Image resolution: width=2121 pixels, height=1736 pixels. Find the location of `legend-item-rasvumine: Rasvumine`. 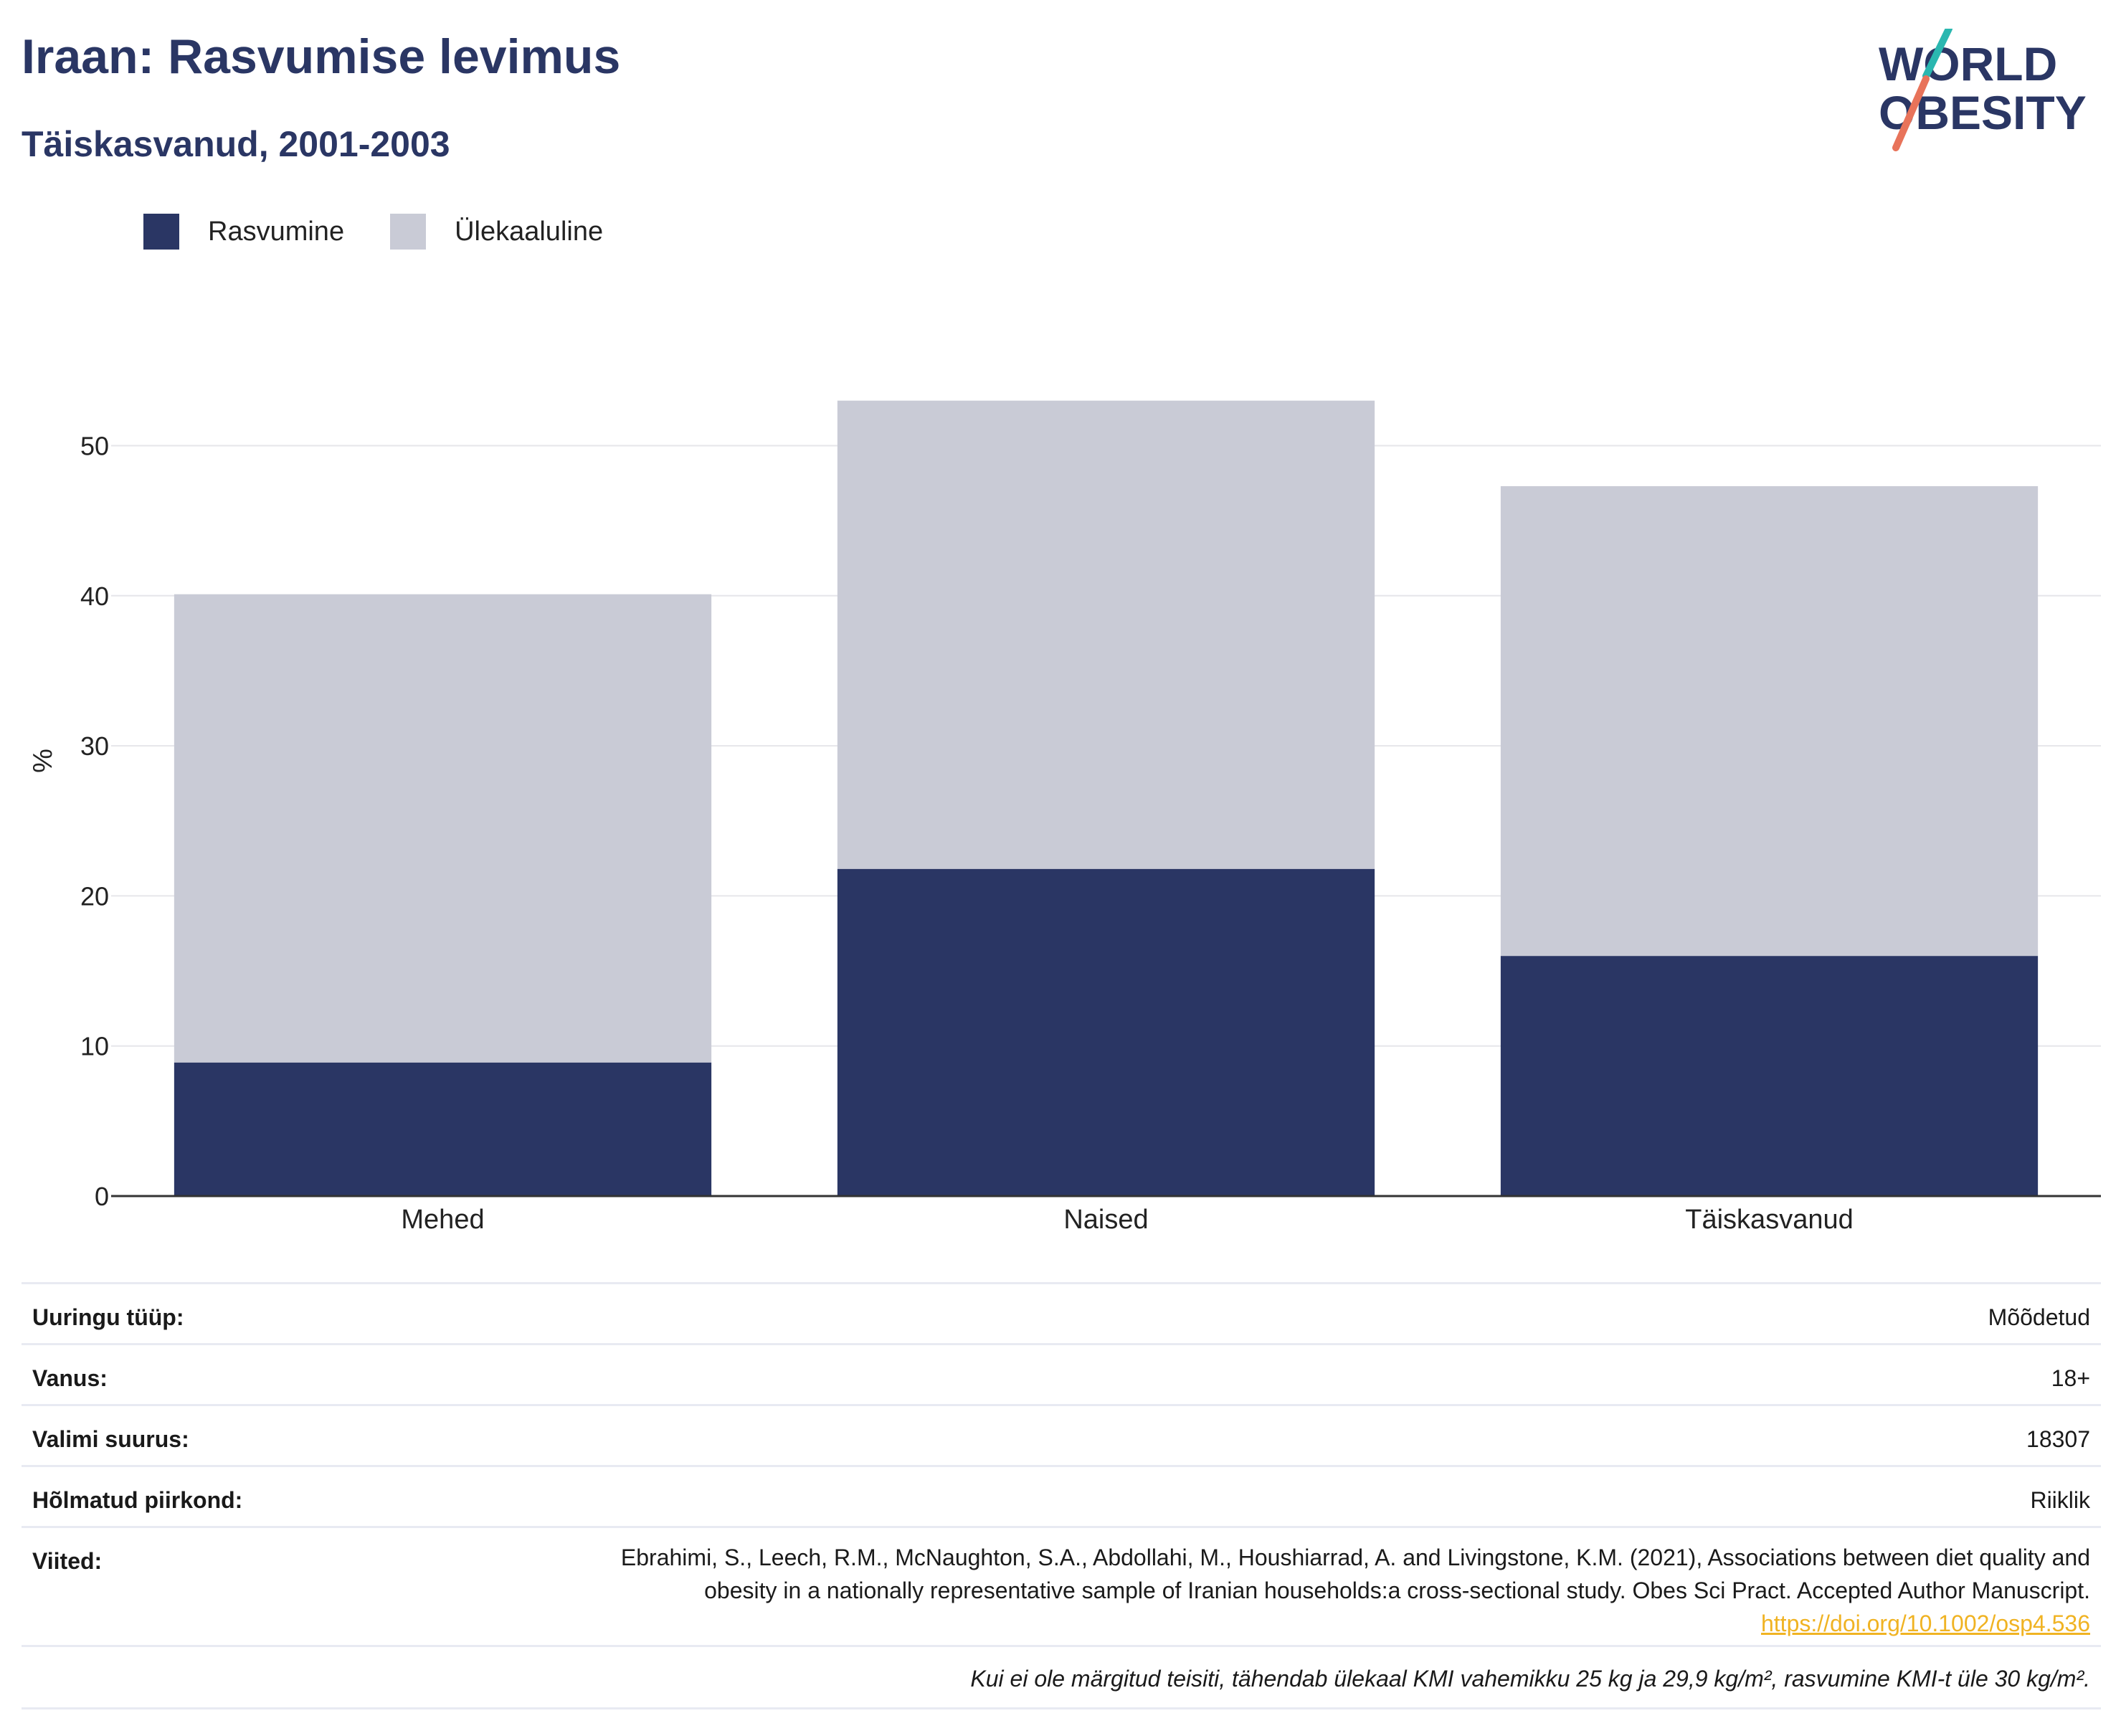

legend-item-rasvumine: Rasvumine is located at coordinates (243, 232).